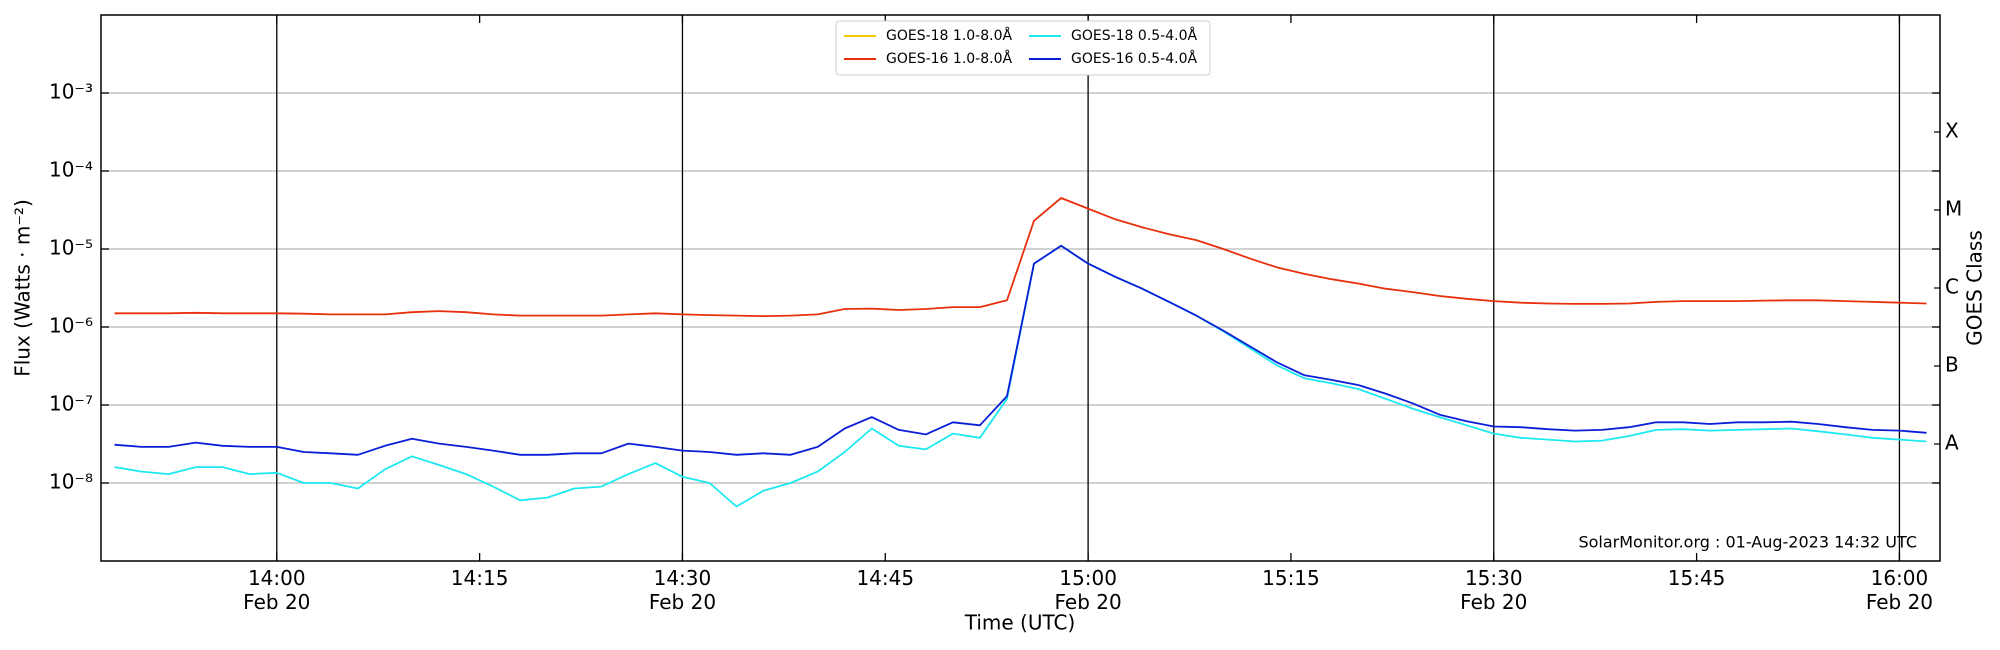 The height and width of the screenshot is (650, 2000). What do you see at coordinates (949, 58) in the screenshot?
I see `legend-label: GOES-16 1.0-8.0Å` at bounding box center [949, 58].